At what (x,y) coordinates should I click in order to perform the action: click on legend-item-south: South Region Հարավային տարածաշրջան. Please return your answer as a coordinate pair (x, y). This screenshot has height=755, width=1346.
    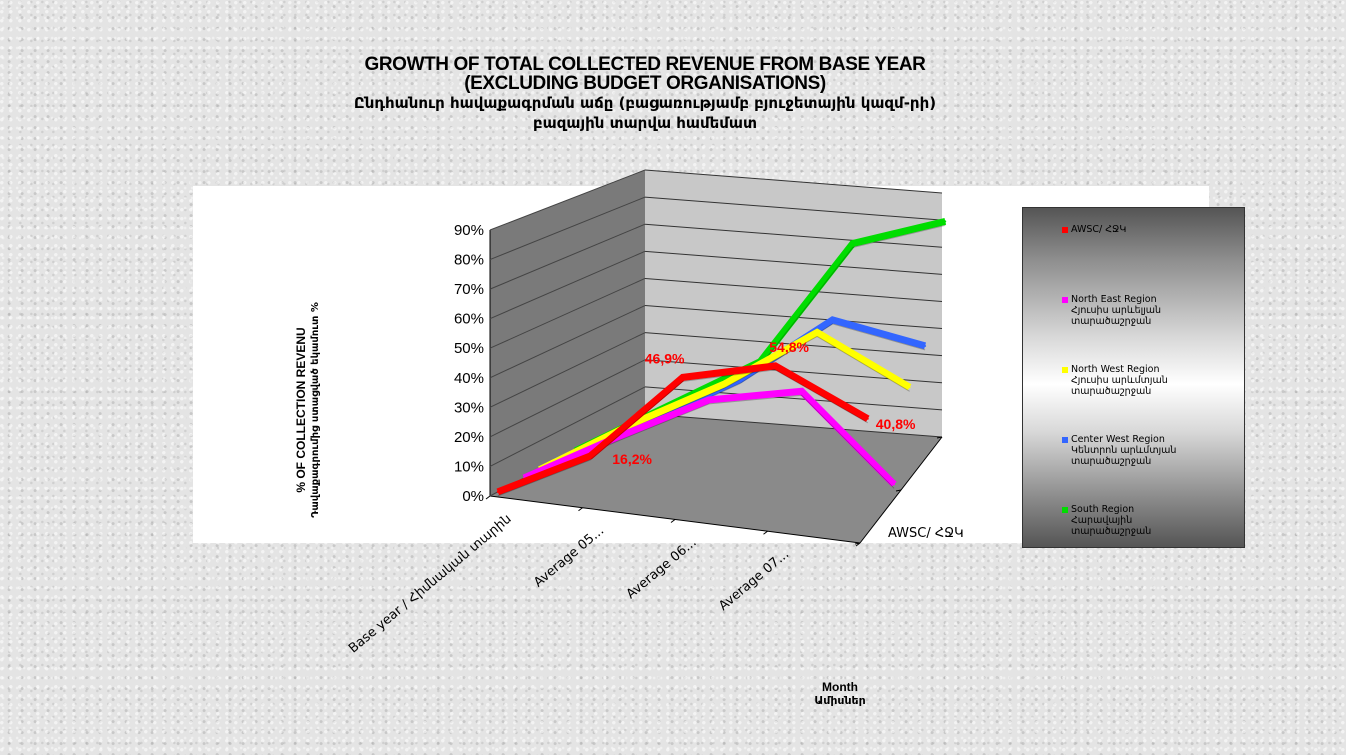
    Looking at the image, I should click on (1151, 520).